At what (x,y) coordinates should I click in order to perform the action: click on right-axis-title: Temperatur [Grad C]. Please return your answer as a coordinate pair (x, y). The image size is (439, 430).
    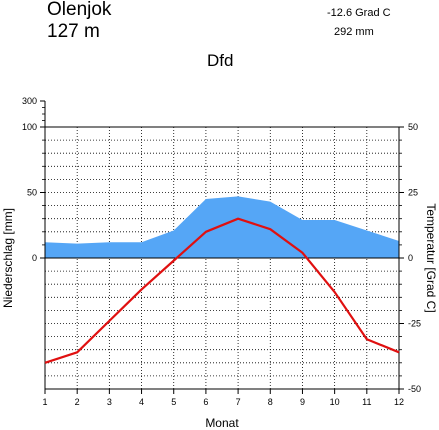
    Looking at the image, I should click on (431, 257).